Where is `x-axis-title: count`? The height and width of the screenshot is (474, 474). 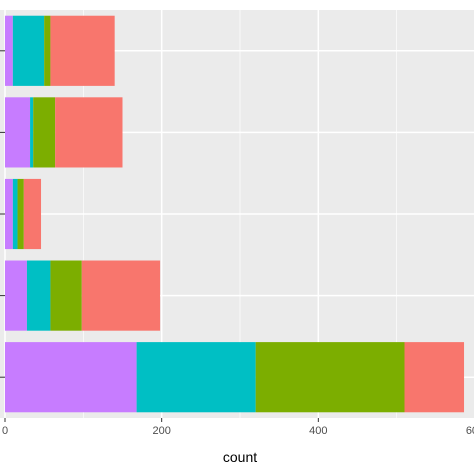 x-axis-title: count is located at coordinates (240, 457).